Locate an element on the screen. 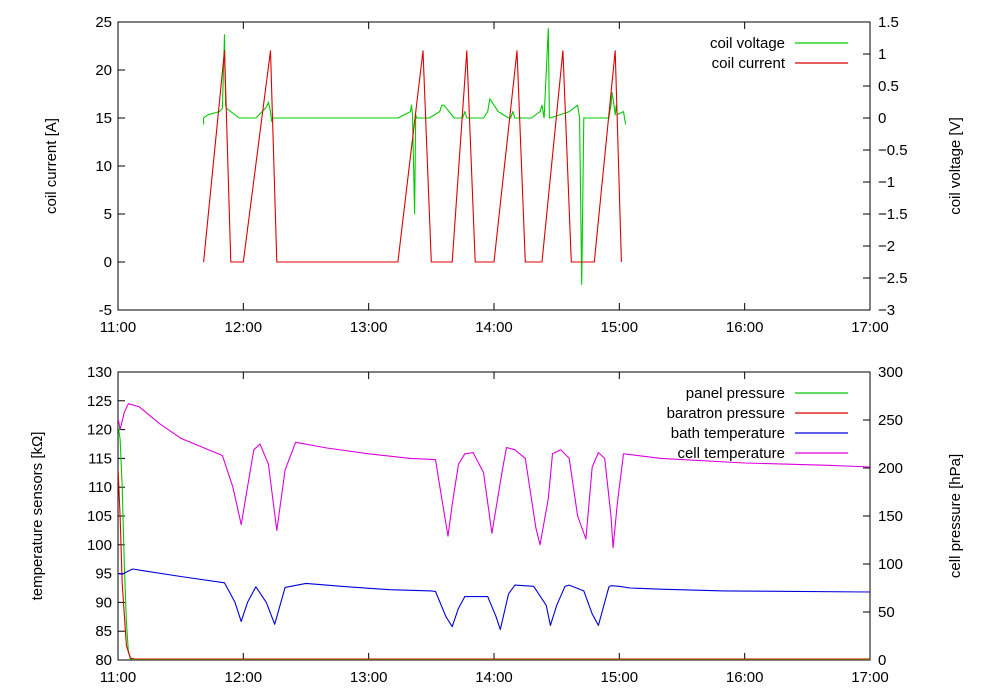 The image size is (1000, 700). y-tick-label: 15 is located at coordinates (103, 118).